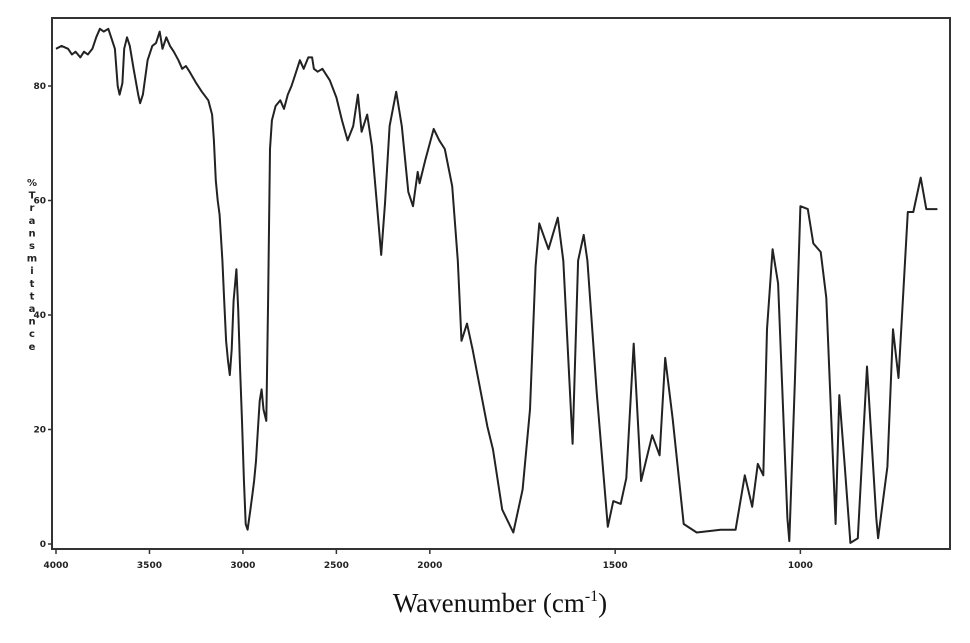  Describe the element at coordinates (32, 183) in the screenshot. I see `y-axis-label-letter: %` at that location.